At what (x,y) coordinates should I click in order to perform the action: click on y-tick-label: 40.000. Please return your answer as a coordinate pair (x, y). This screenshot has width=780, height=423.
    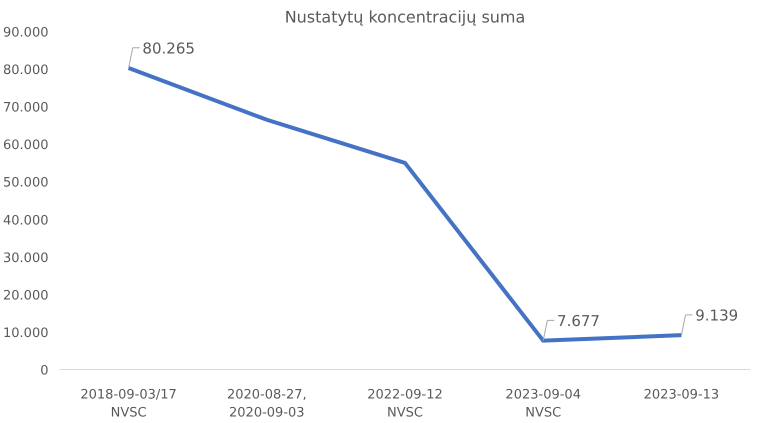
    Looking at the image, I should click on (26, 220).